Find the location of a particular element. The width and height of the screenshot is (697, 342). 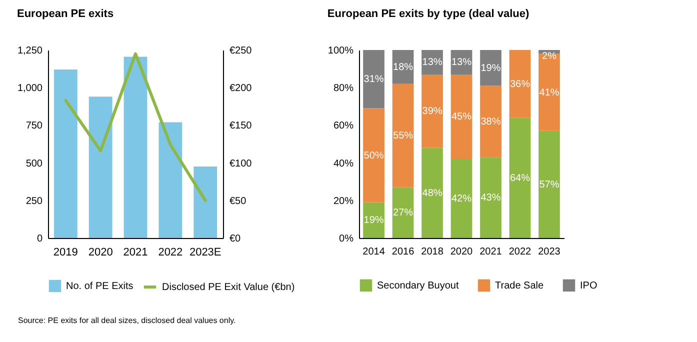

data-label: 39% is located at coordinates (432, 112).